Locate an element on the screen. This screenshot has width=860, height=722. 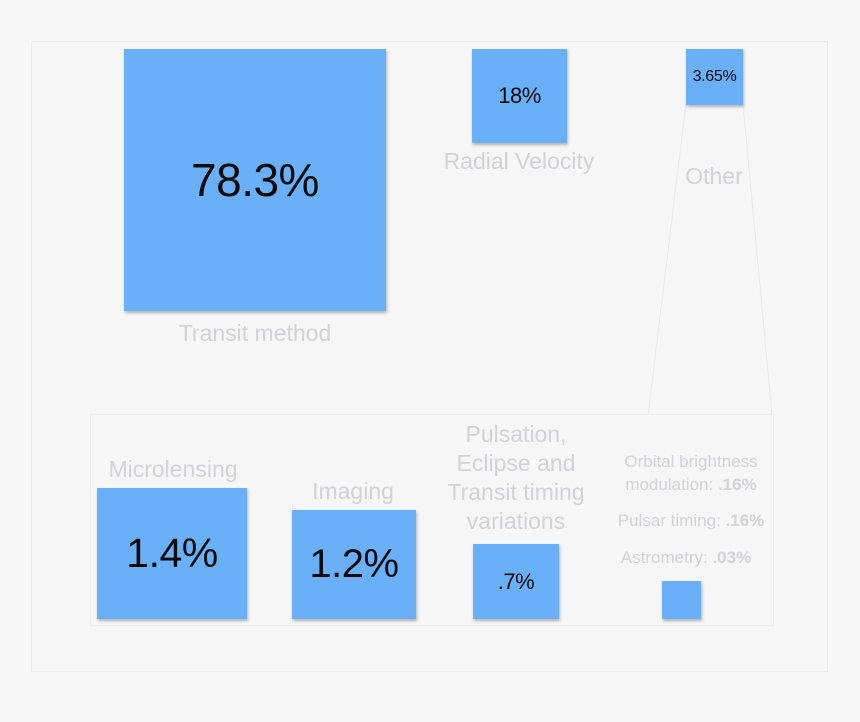
connector-left is located at coordinates (667, 259).